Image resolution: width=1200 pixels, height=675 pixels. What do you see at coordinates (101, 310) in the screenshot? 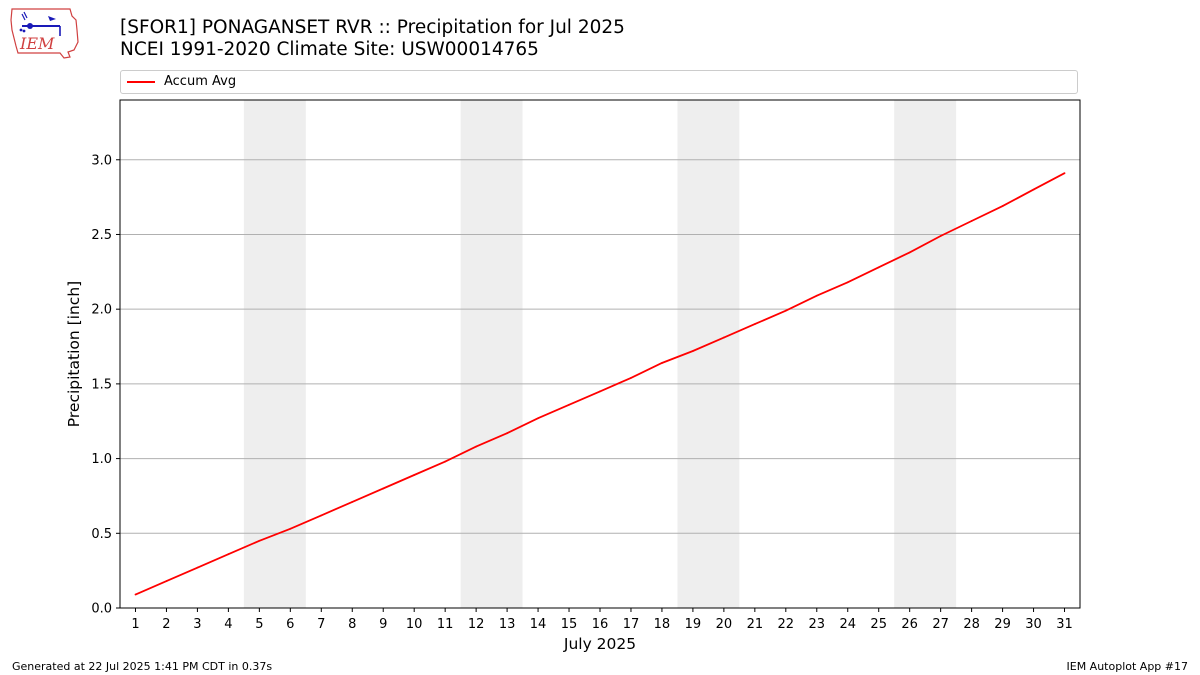
I see `y-tick-label: 2.0` at bounding box center [101, 310].